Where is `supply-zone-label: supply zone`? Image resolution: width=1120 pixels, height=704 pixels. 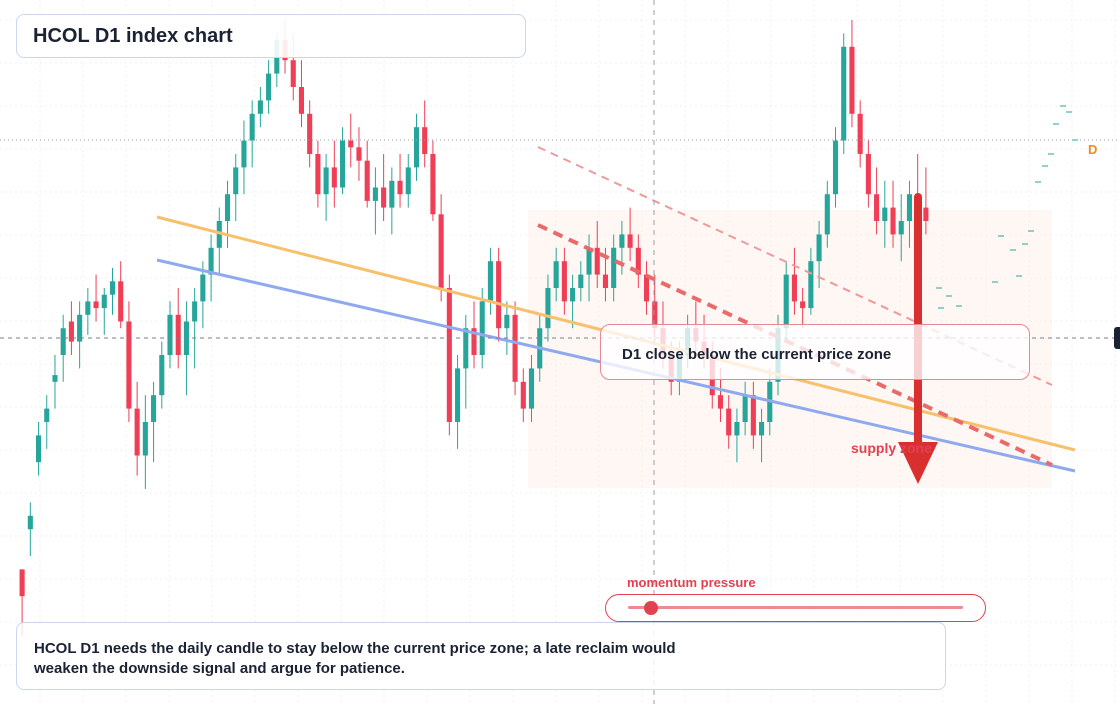
supply-zone-label: supply zone is located at coordinates (891, 448).